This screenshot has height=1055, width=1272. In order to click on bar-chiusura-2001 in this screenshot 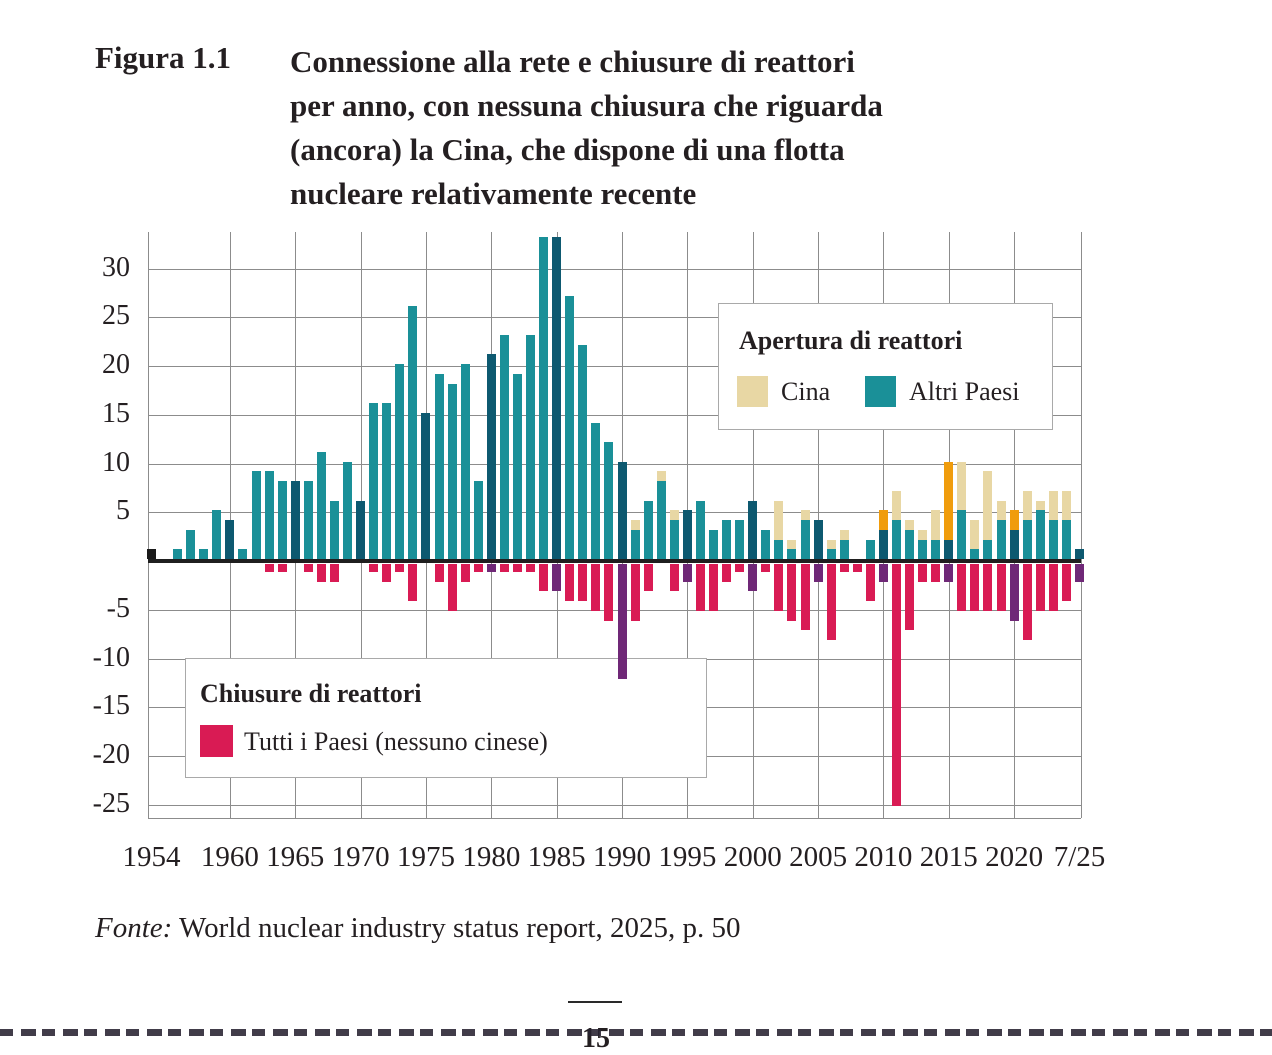, I will do `click(766, 568)`.